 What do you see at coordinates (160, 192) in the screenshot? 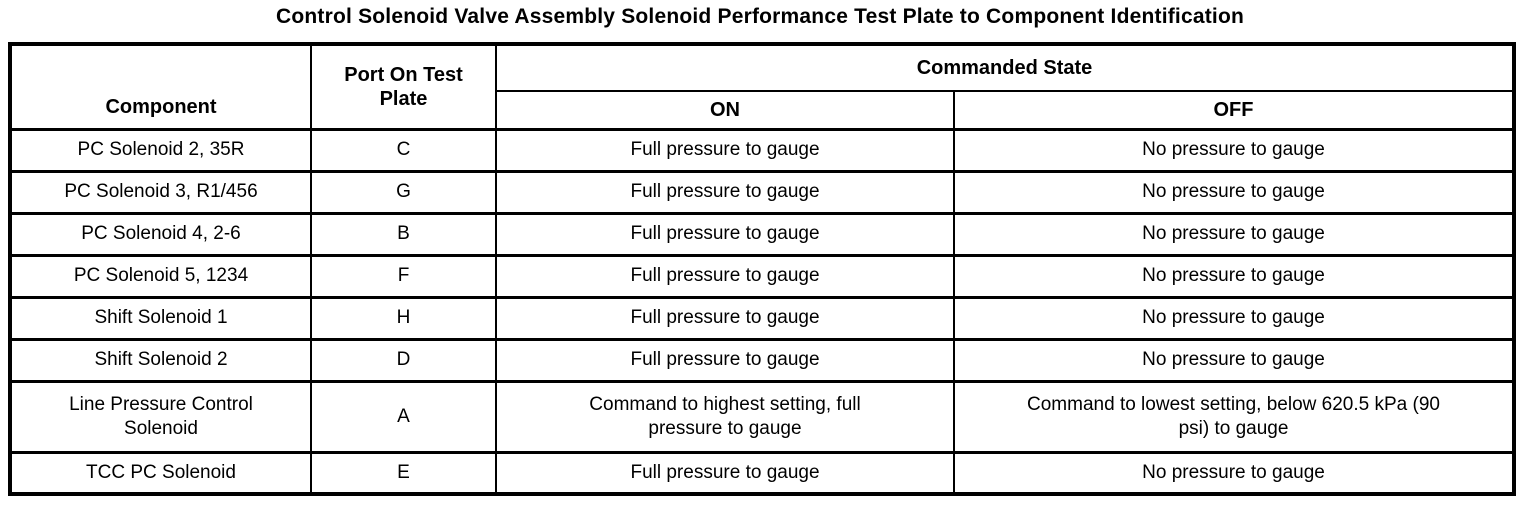
I see `cell-component: PC Solenoid 3, R1/456` at bounding box center [160, 192].